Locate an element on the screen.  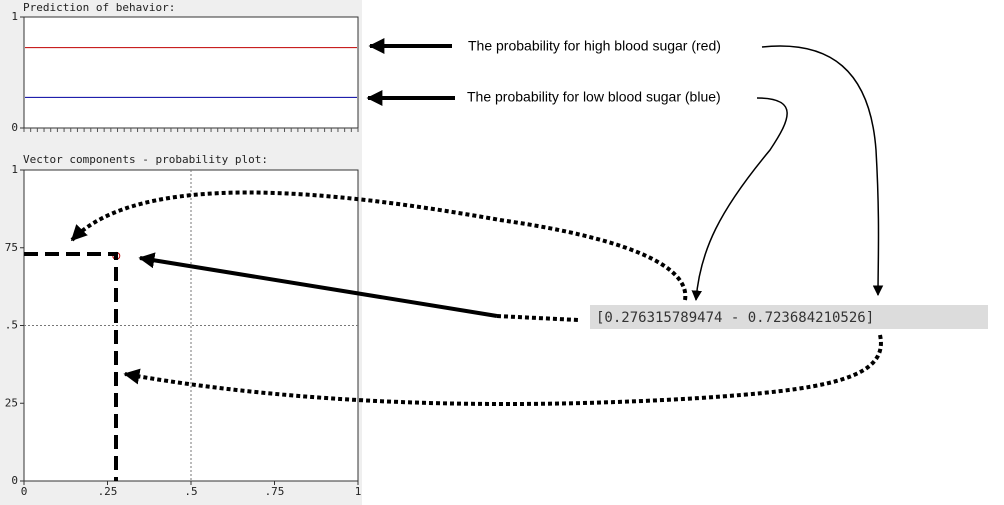
x-ticks is located at coordinates (191, 130).